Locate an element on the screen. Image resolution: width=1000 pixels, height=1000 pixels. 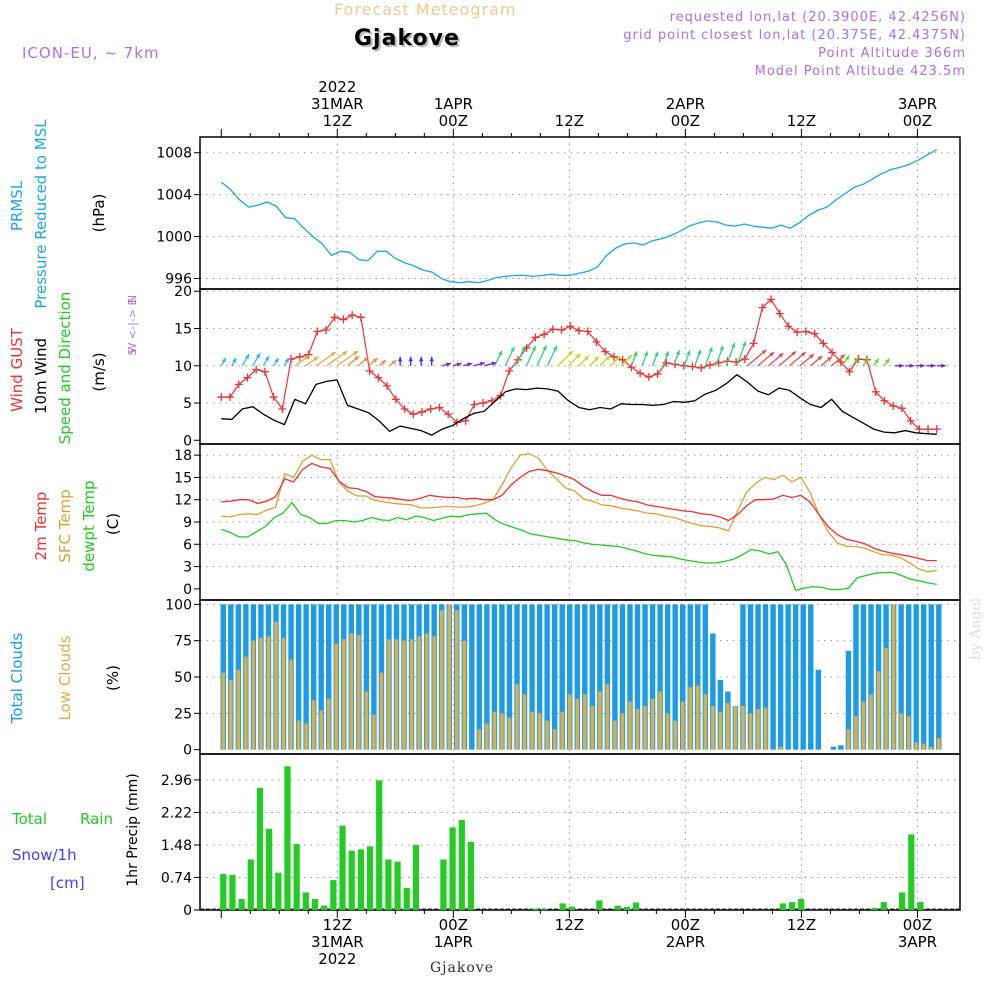
pressure-unit: (hPa) is located at coordinates (99, 213).